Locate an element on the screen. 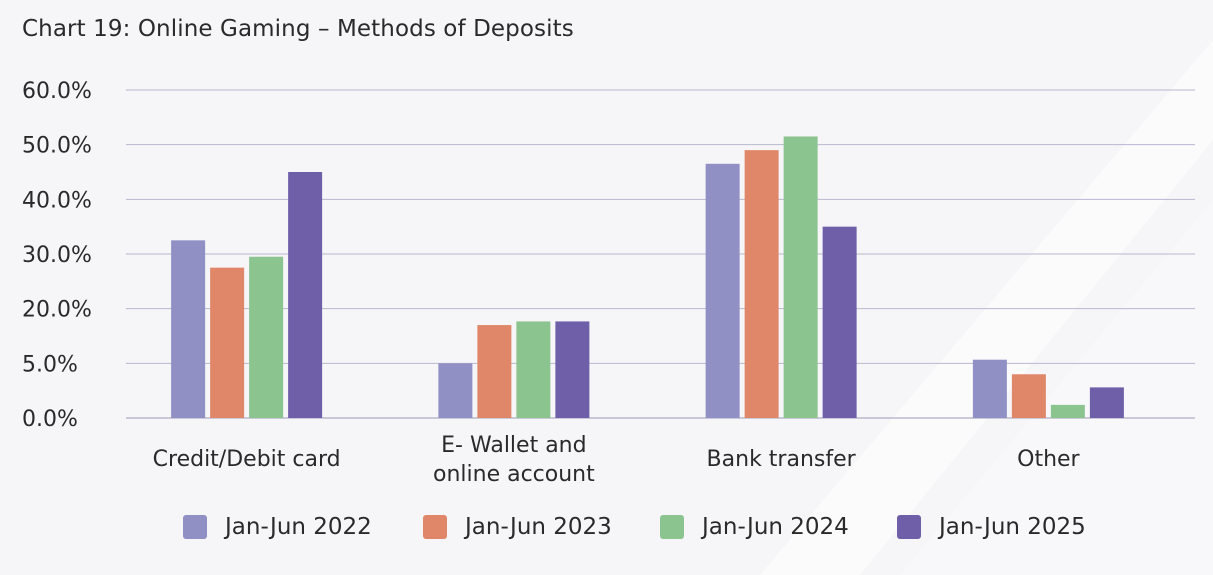 This screenshot has width=1213, height=575. x-tick-label: Credit/Debit card is located at coordinates (247, 459).